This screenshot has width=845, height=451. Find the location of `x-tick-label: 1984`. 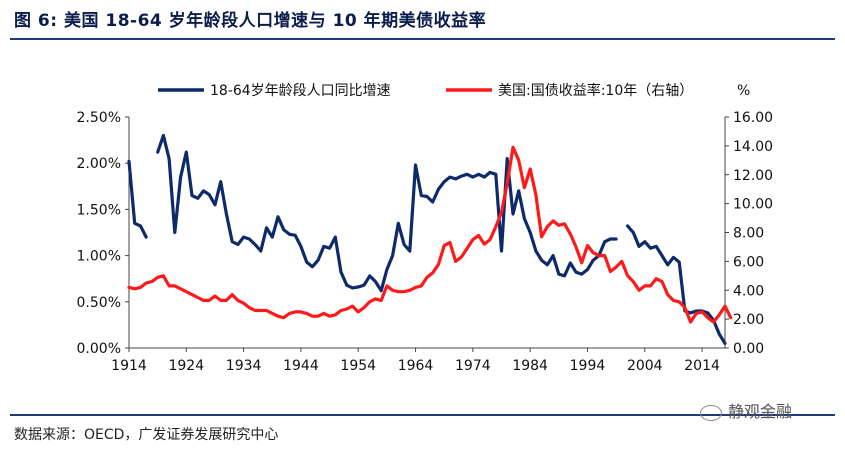

x-tick-label: 1984 is located at coordinates (530, 366).